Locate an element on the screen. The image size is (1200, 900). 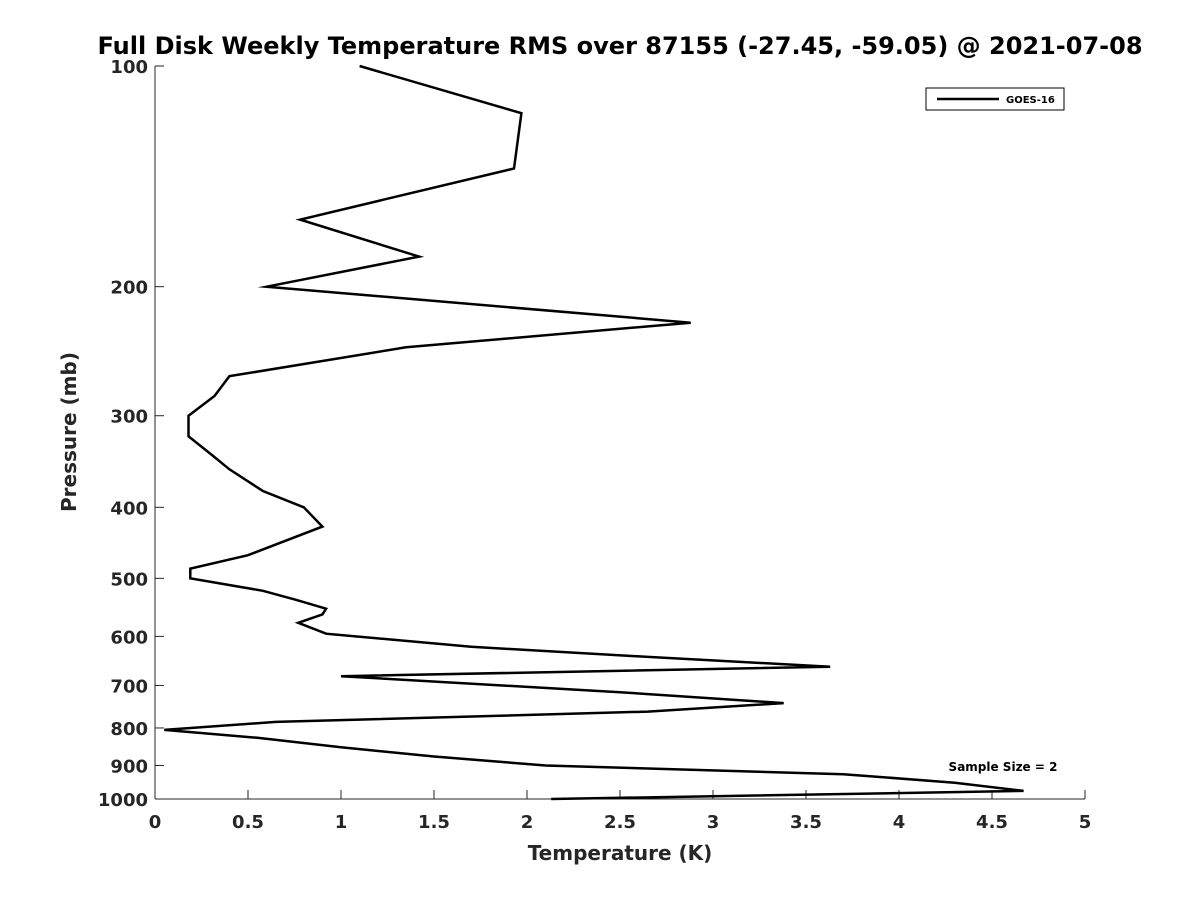
y-tick-label: 100 is located at coordinates (129, 67).